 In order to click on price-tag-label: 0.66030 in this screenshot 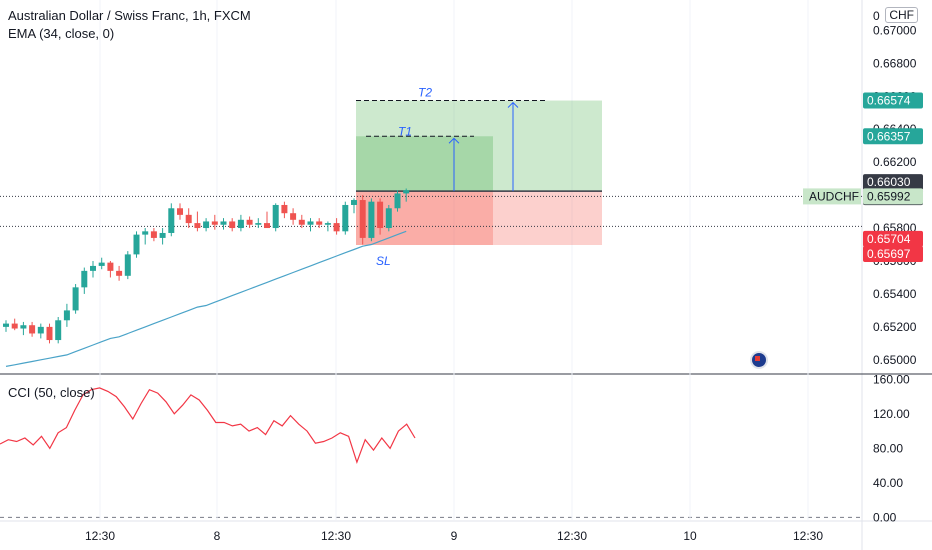, I will do `click(889, 182)`.